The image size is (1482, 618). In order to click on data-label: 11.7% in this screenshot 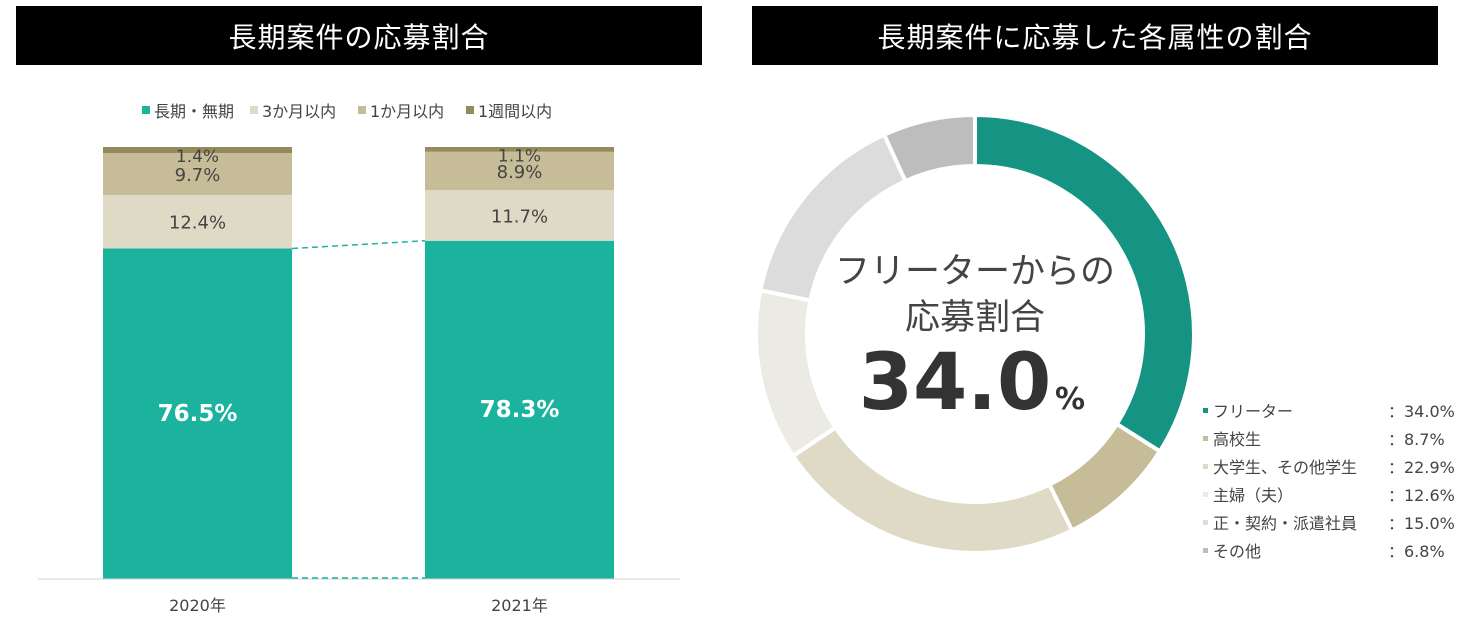, I will do `click(519, 216)`.